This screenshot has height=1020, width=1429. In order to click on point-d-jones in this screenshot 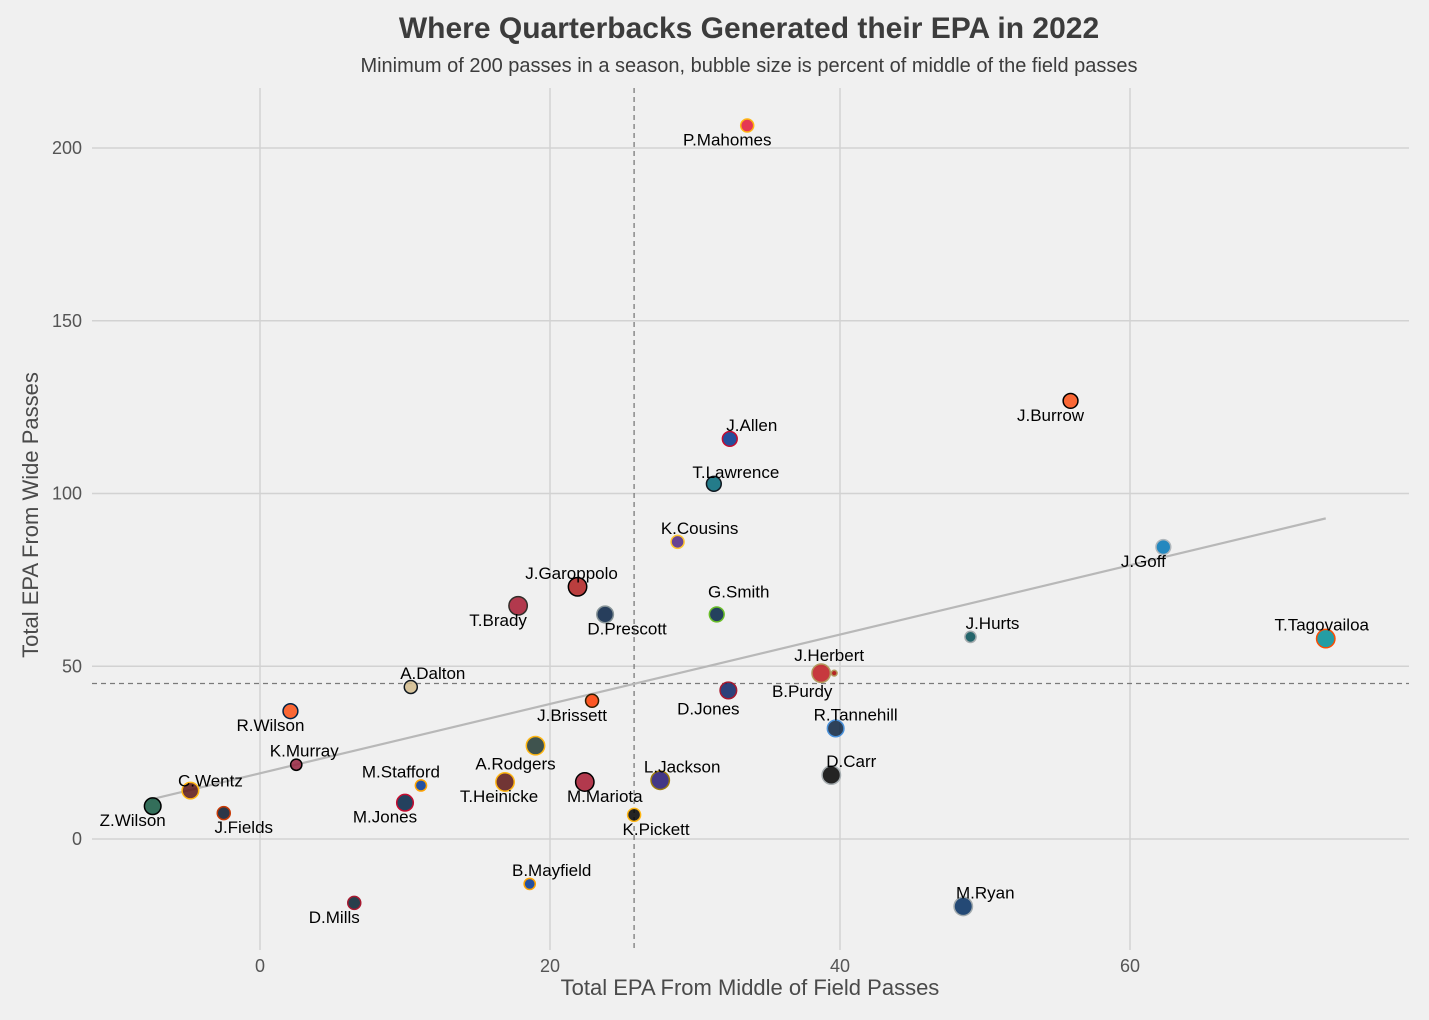, I will do `click(728, 690)`.